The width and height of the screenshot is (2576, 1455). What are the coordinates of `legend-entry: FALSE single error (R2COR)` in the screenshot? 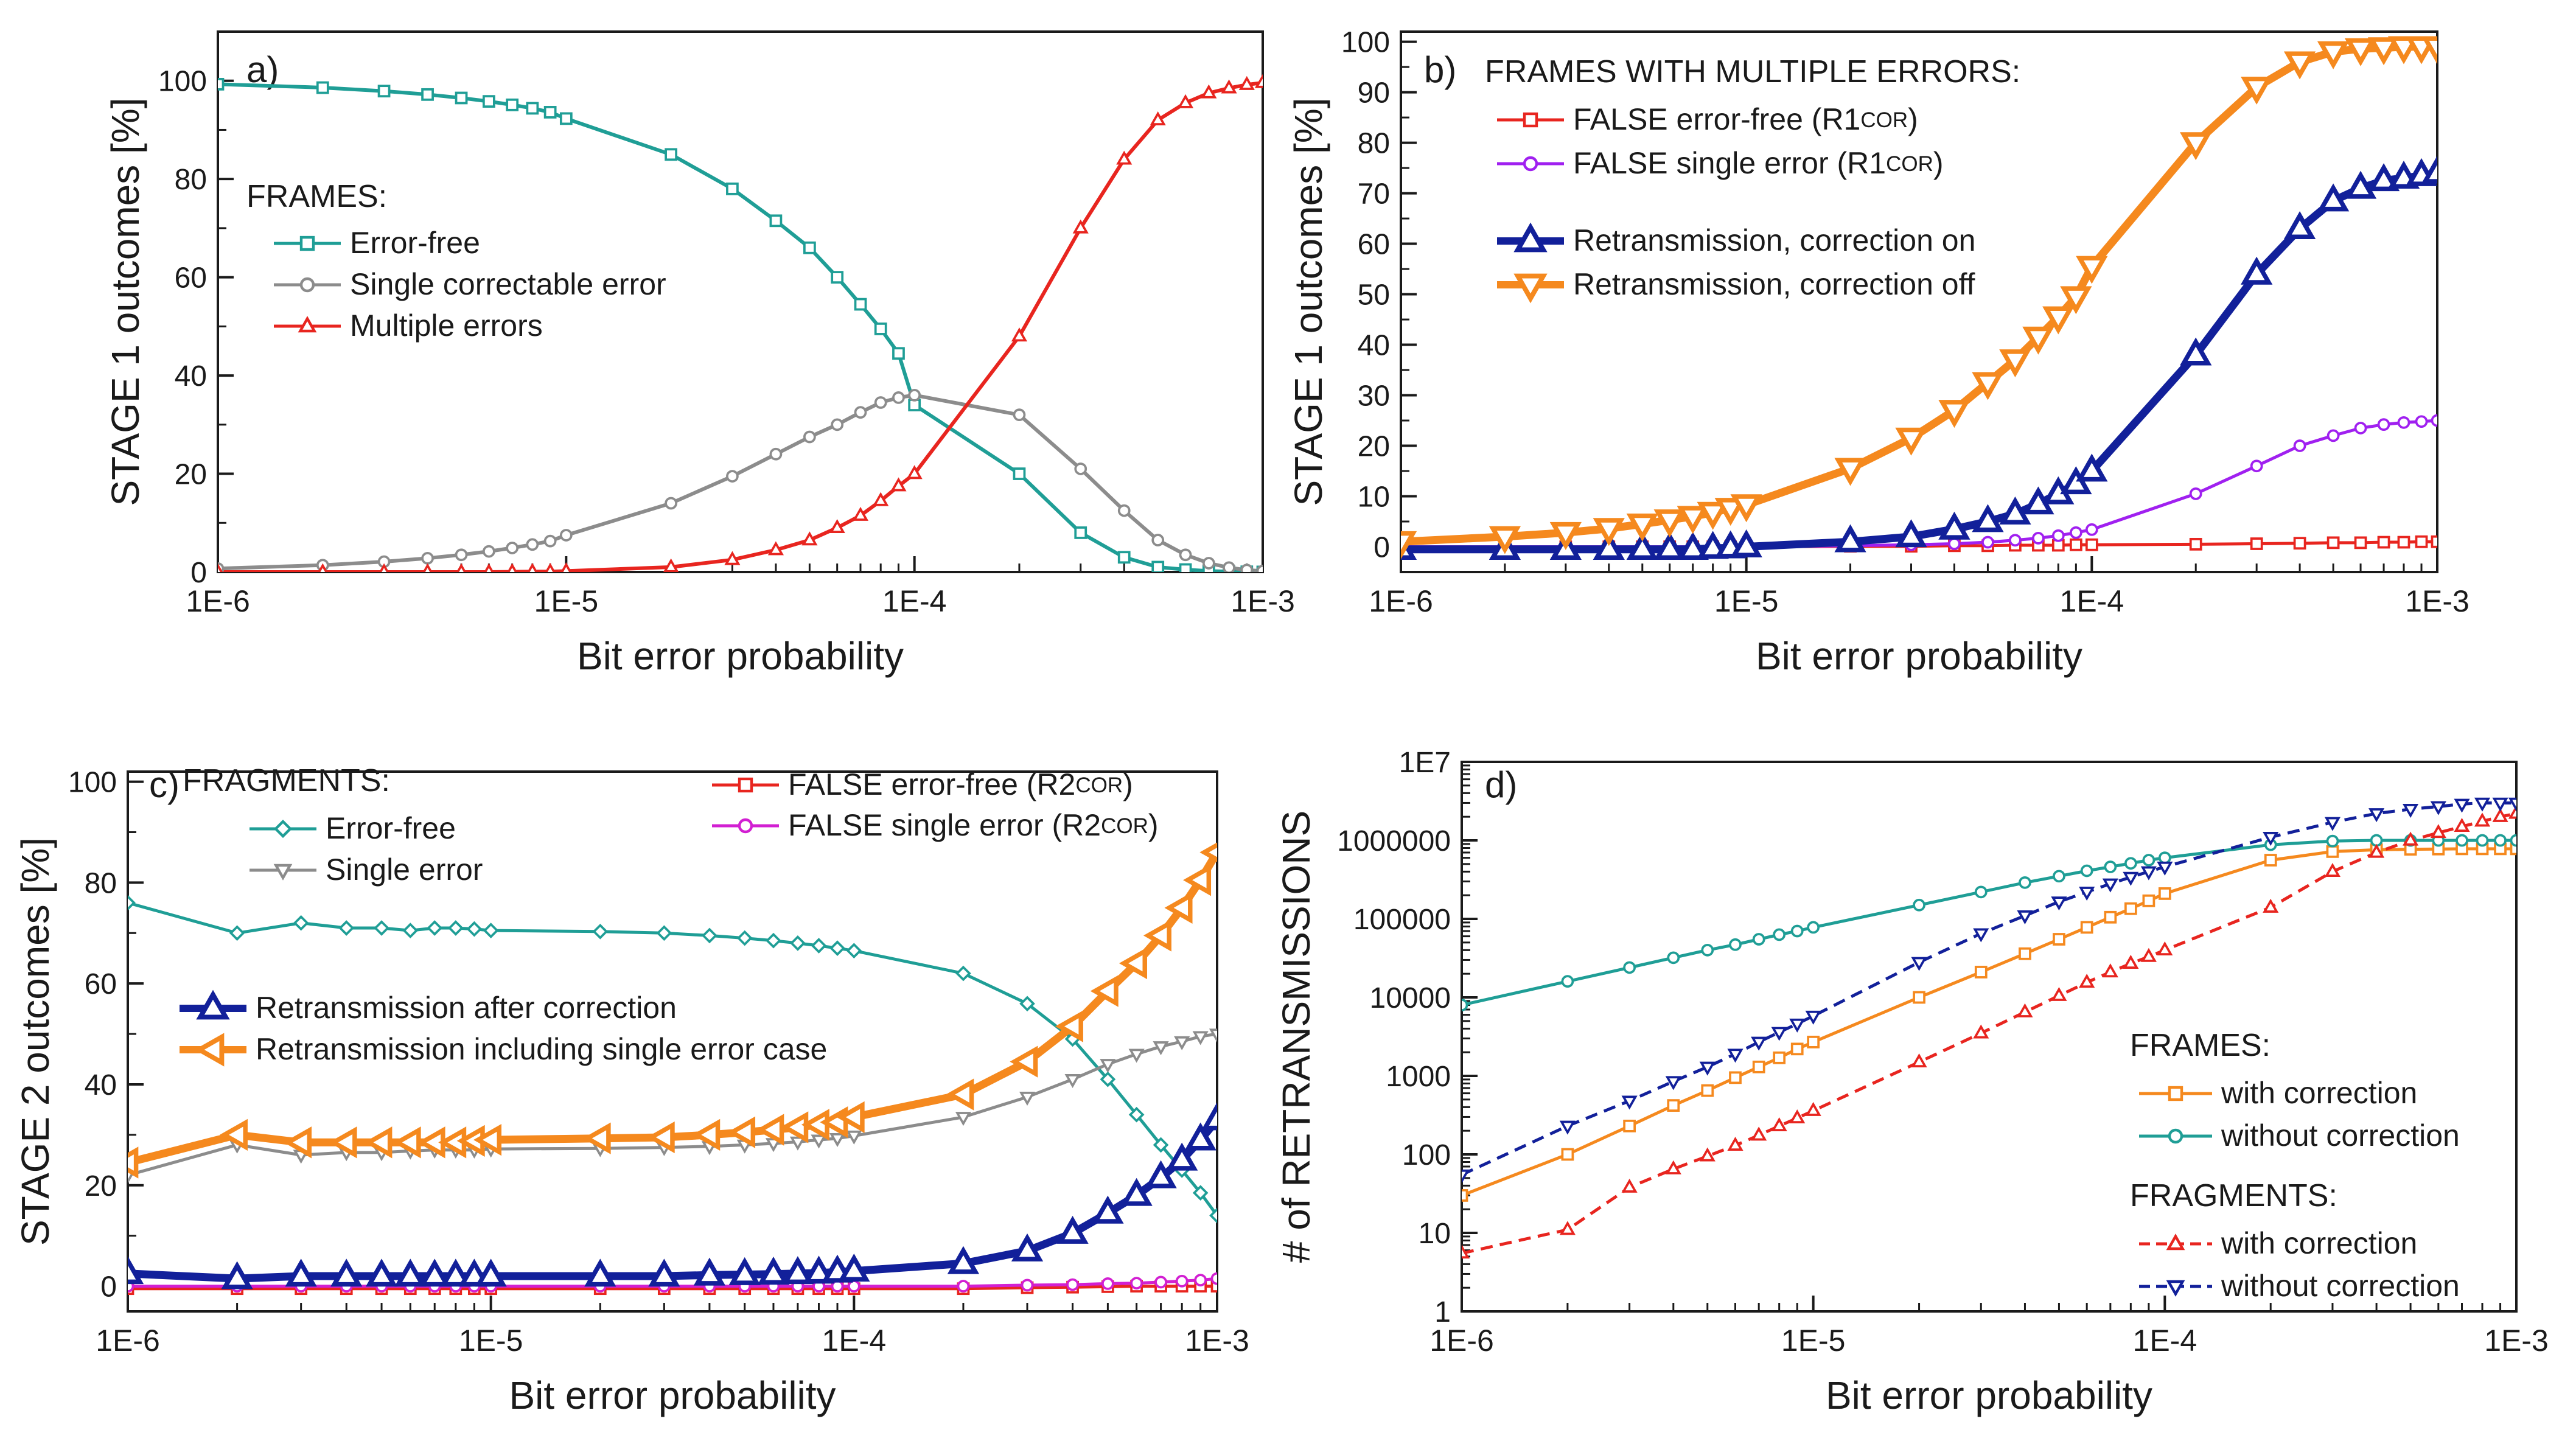 It's located at (935, 825).